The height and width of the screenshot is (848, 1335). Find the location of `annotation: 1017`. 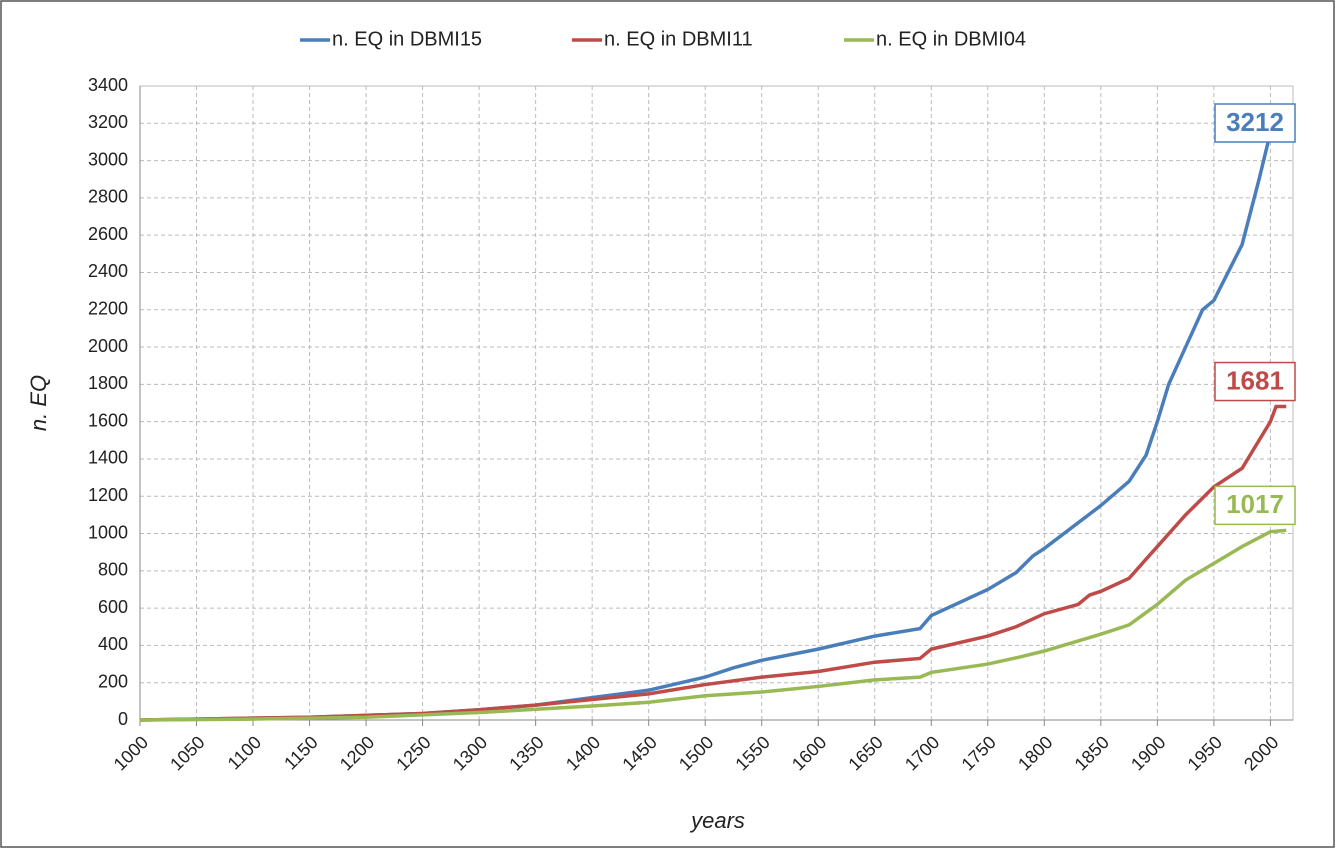

annotation: 1017 is located at coordinates (1255, 504).